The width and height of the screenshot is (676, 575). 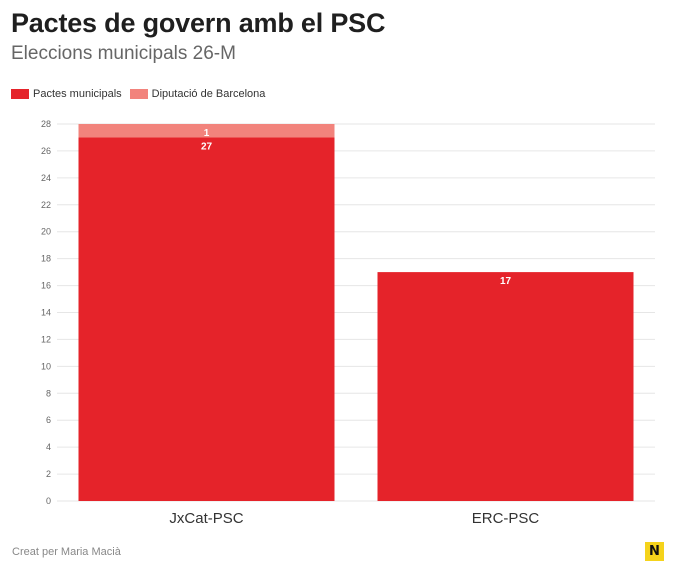 What do you see at coordinates (46, 366) in the screenshot?
I see `y-tick-label: 10` at bounding box center [46, 366].